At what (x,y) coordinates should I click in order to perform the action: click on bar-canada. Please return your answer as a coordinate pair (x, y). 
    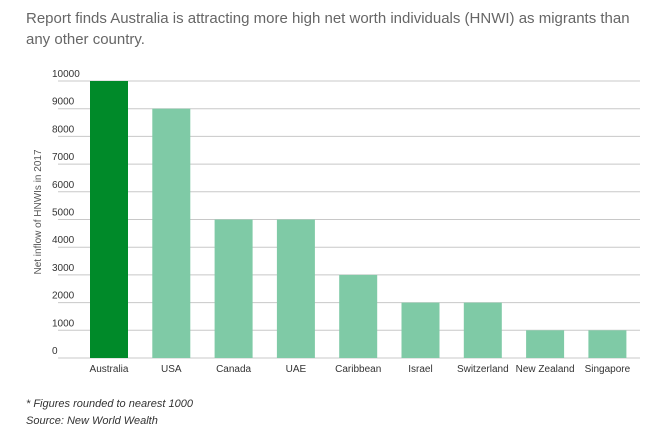
    Looking at the image, I should click on (233, 288).